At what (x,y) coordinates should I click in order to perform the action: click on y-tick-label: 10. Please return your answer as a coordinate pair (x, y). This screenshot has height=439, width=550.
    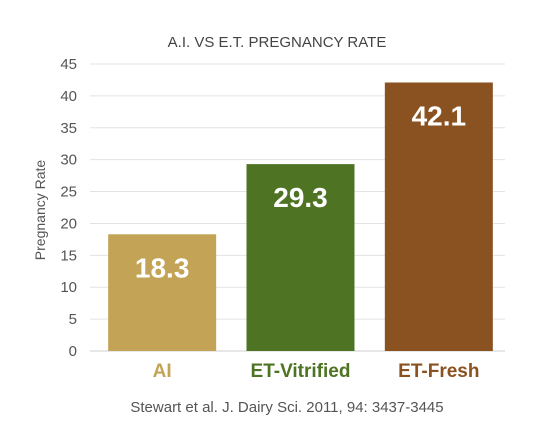
    Looking at the image, I should click on (68, 287).